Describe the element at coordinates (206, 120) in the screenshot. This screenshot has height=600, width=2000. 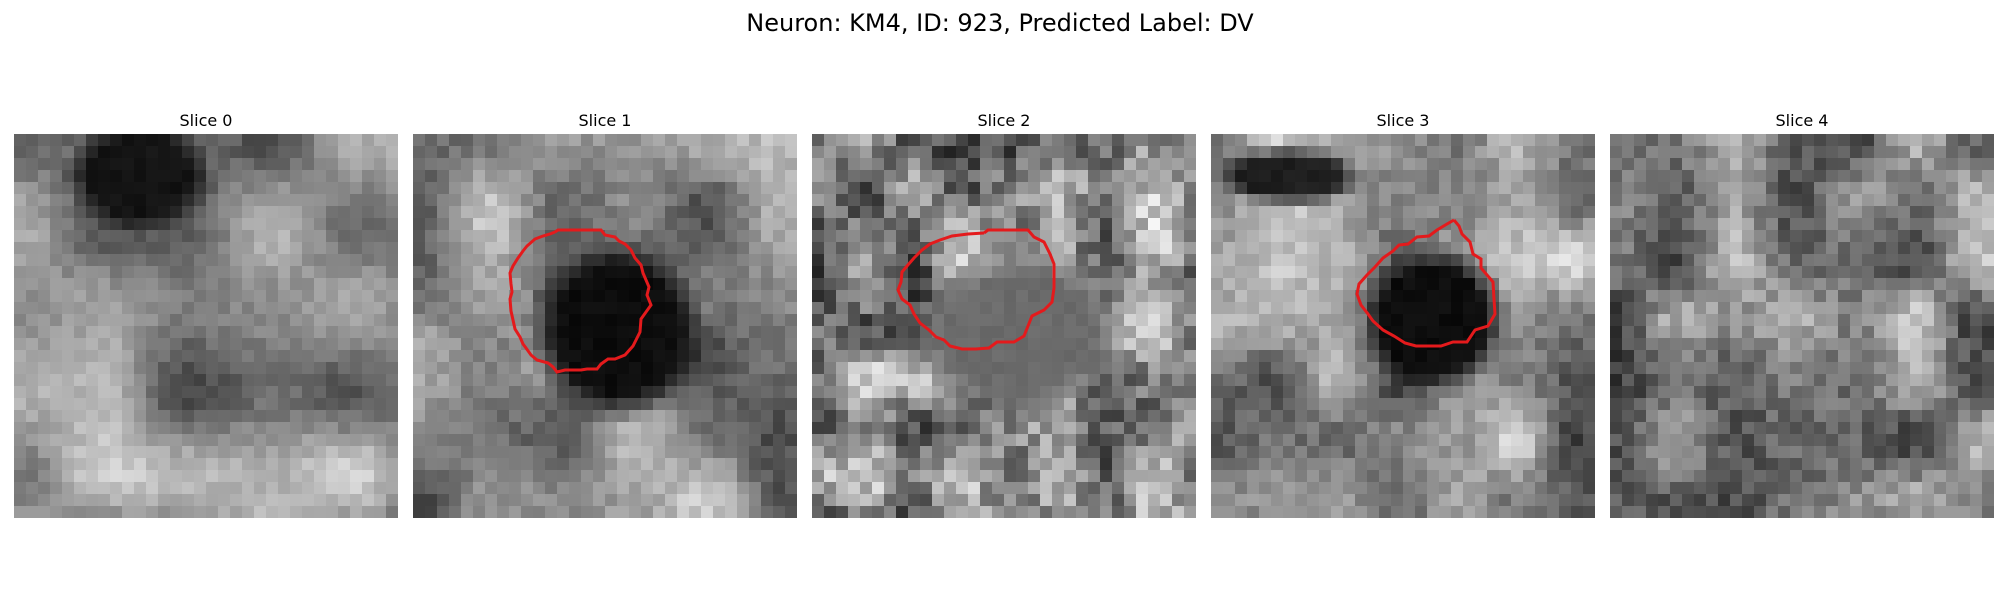
I see `slice-title: Slice 0` at that location.